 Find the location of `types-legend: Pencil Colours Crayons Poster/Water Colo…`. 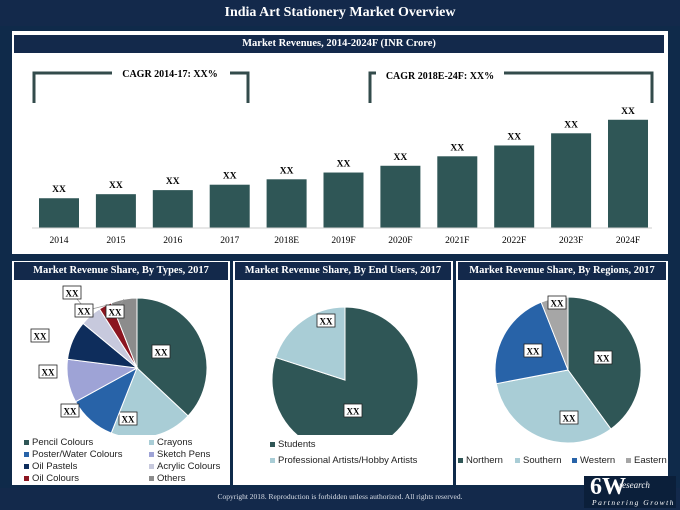

types-legend: Pencil Colours Crayons Poster/Water Colo… is located at coordinates (127, 462).